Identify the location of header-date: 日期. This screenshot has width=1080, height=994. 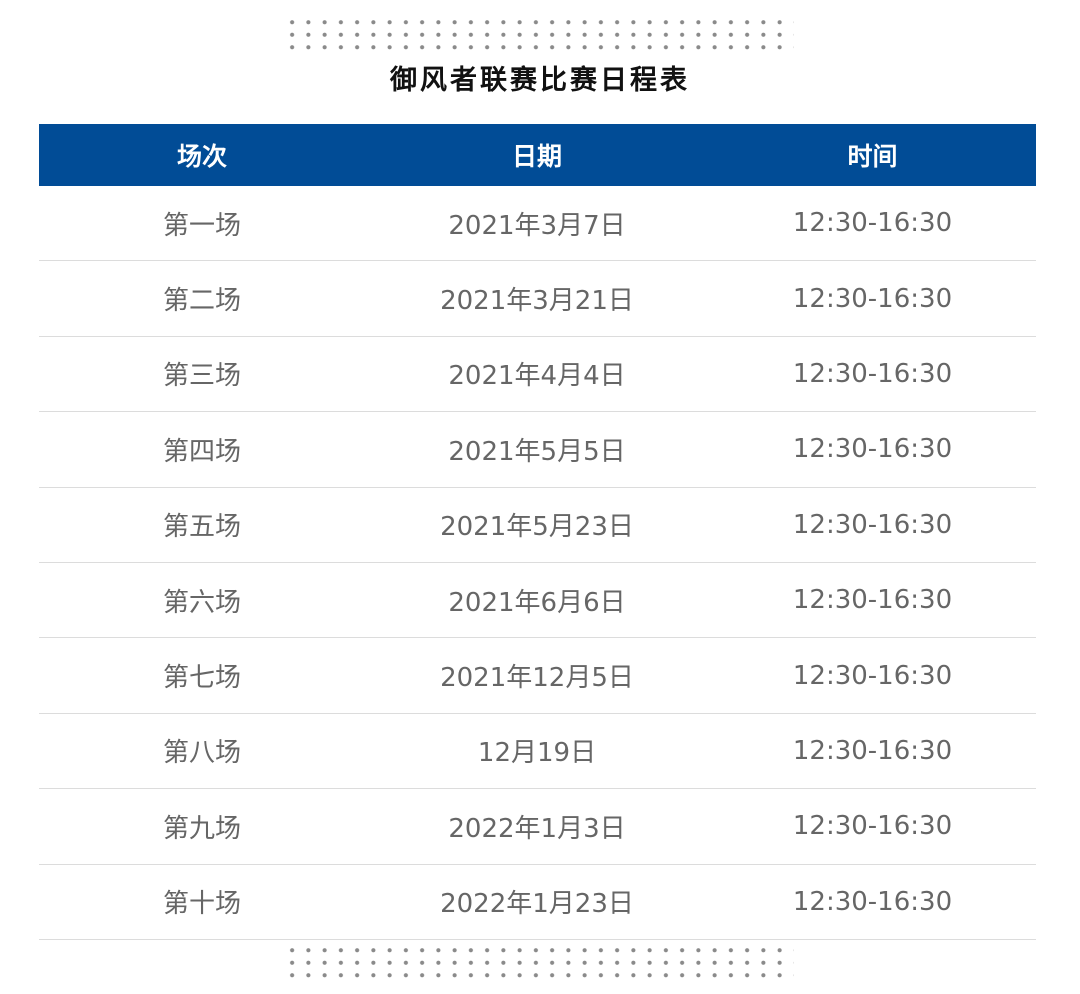
(537, 155).